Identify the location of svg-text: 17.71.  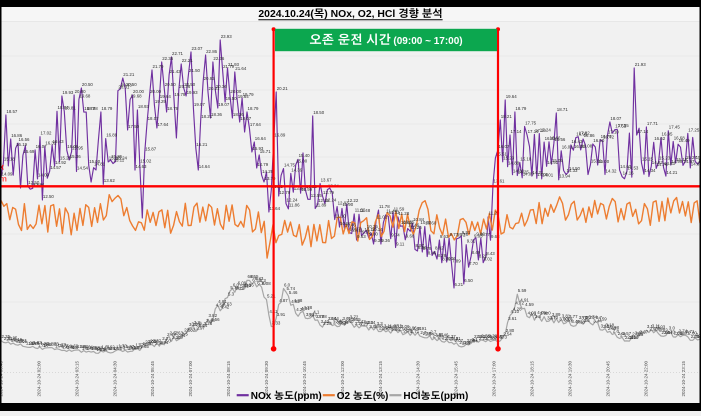
(653, 123).